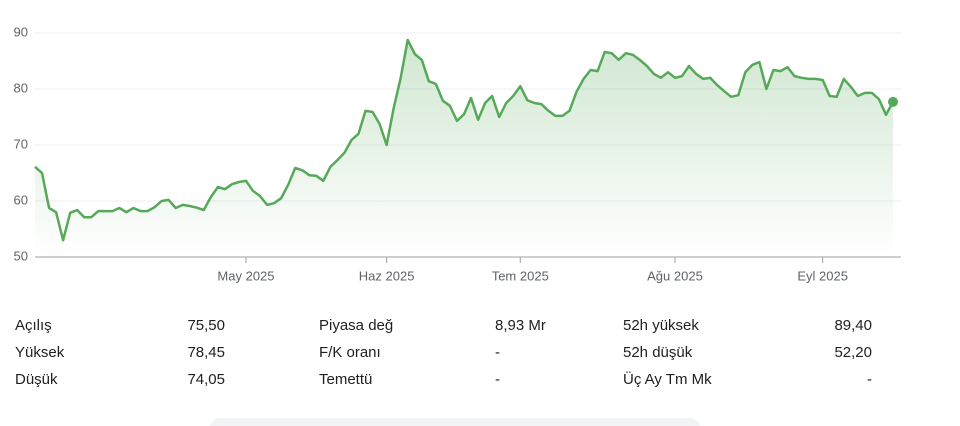 This screenshot has height=426, width=960. What do you see at coordinates (33, 325) in the screenshot?
I see `stat-label: Açılış` at bounding box center [33, 325].